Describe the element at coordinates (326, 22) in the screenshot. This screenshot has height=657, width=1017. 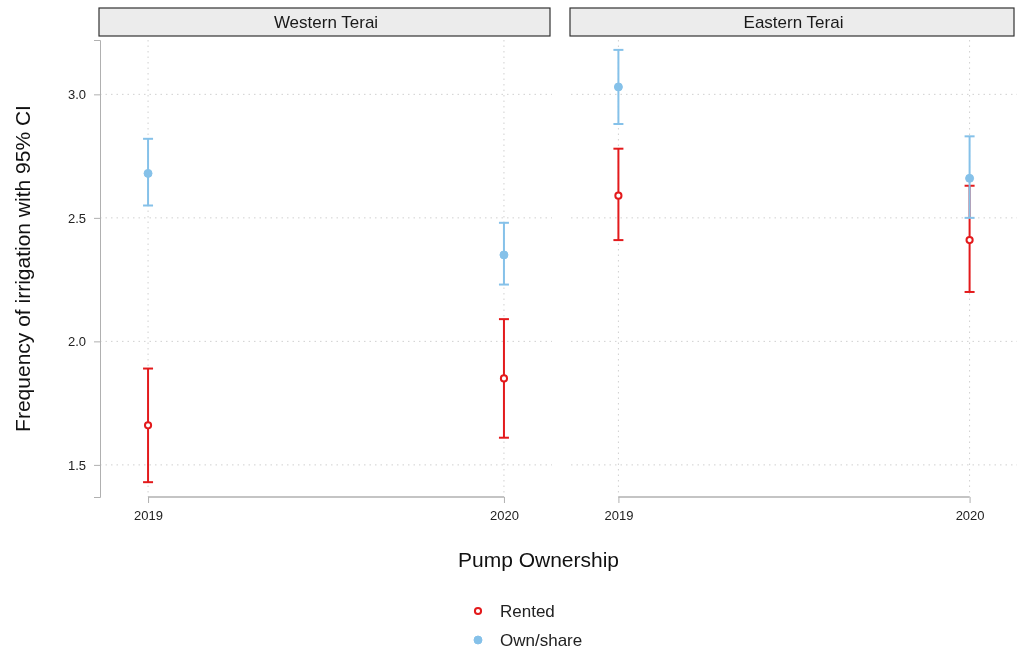
I see `chart-title: Western Terai` at that location.